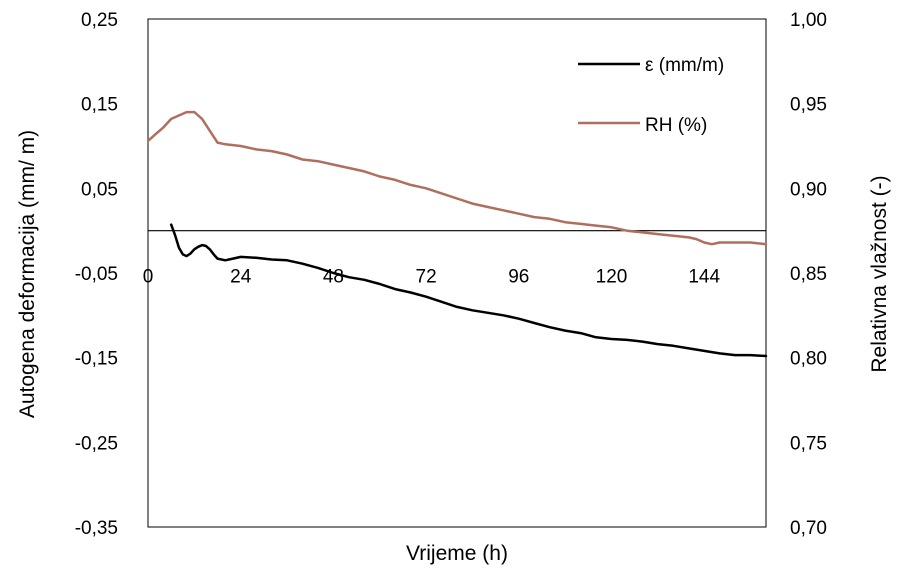 The height and width of the screenshot is (572, 899). I want to click on y-left-tick-label: 0,15, so click(99, 105).